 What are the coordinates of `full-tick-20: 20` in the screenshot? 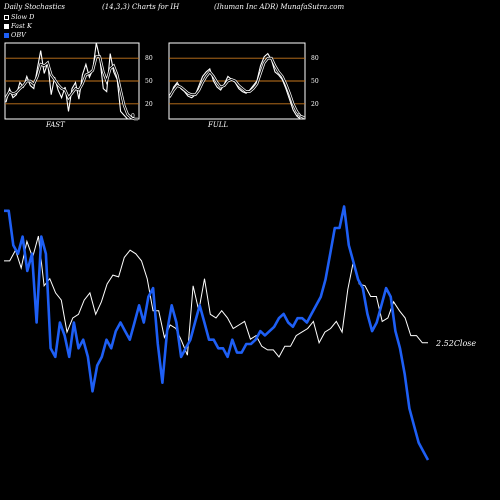 It's located at (315, 104).